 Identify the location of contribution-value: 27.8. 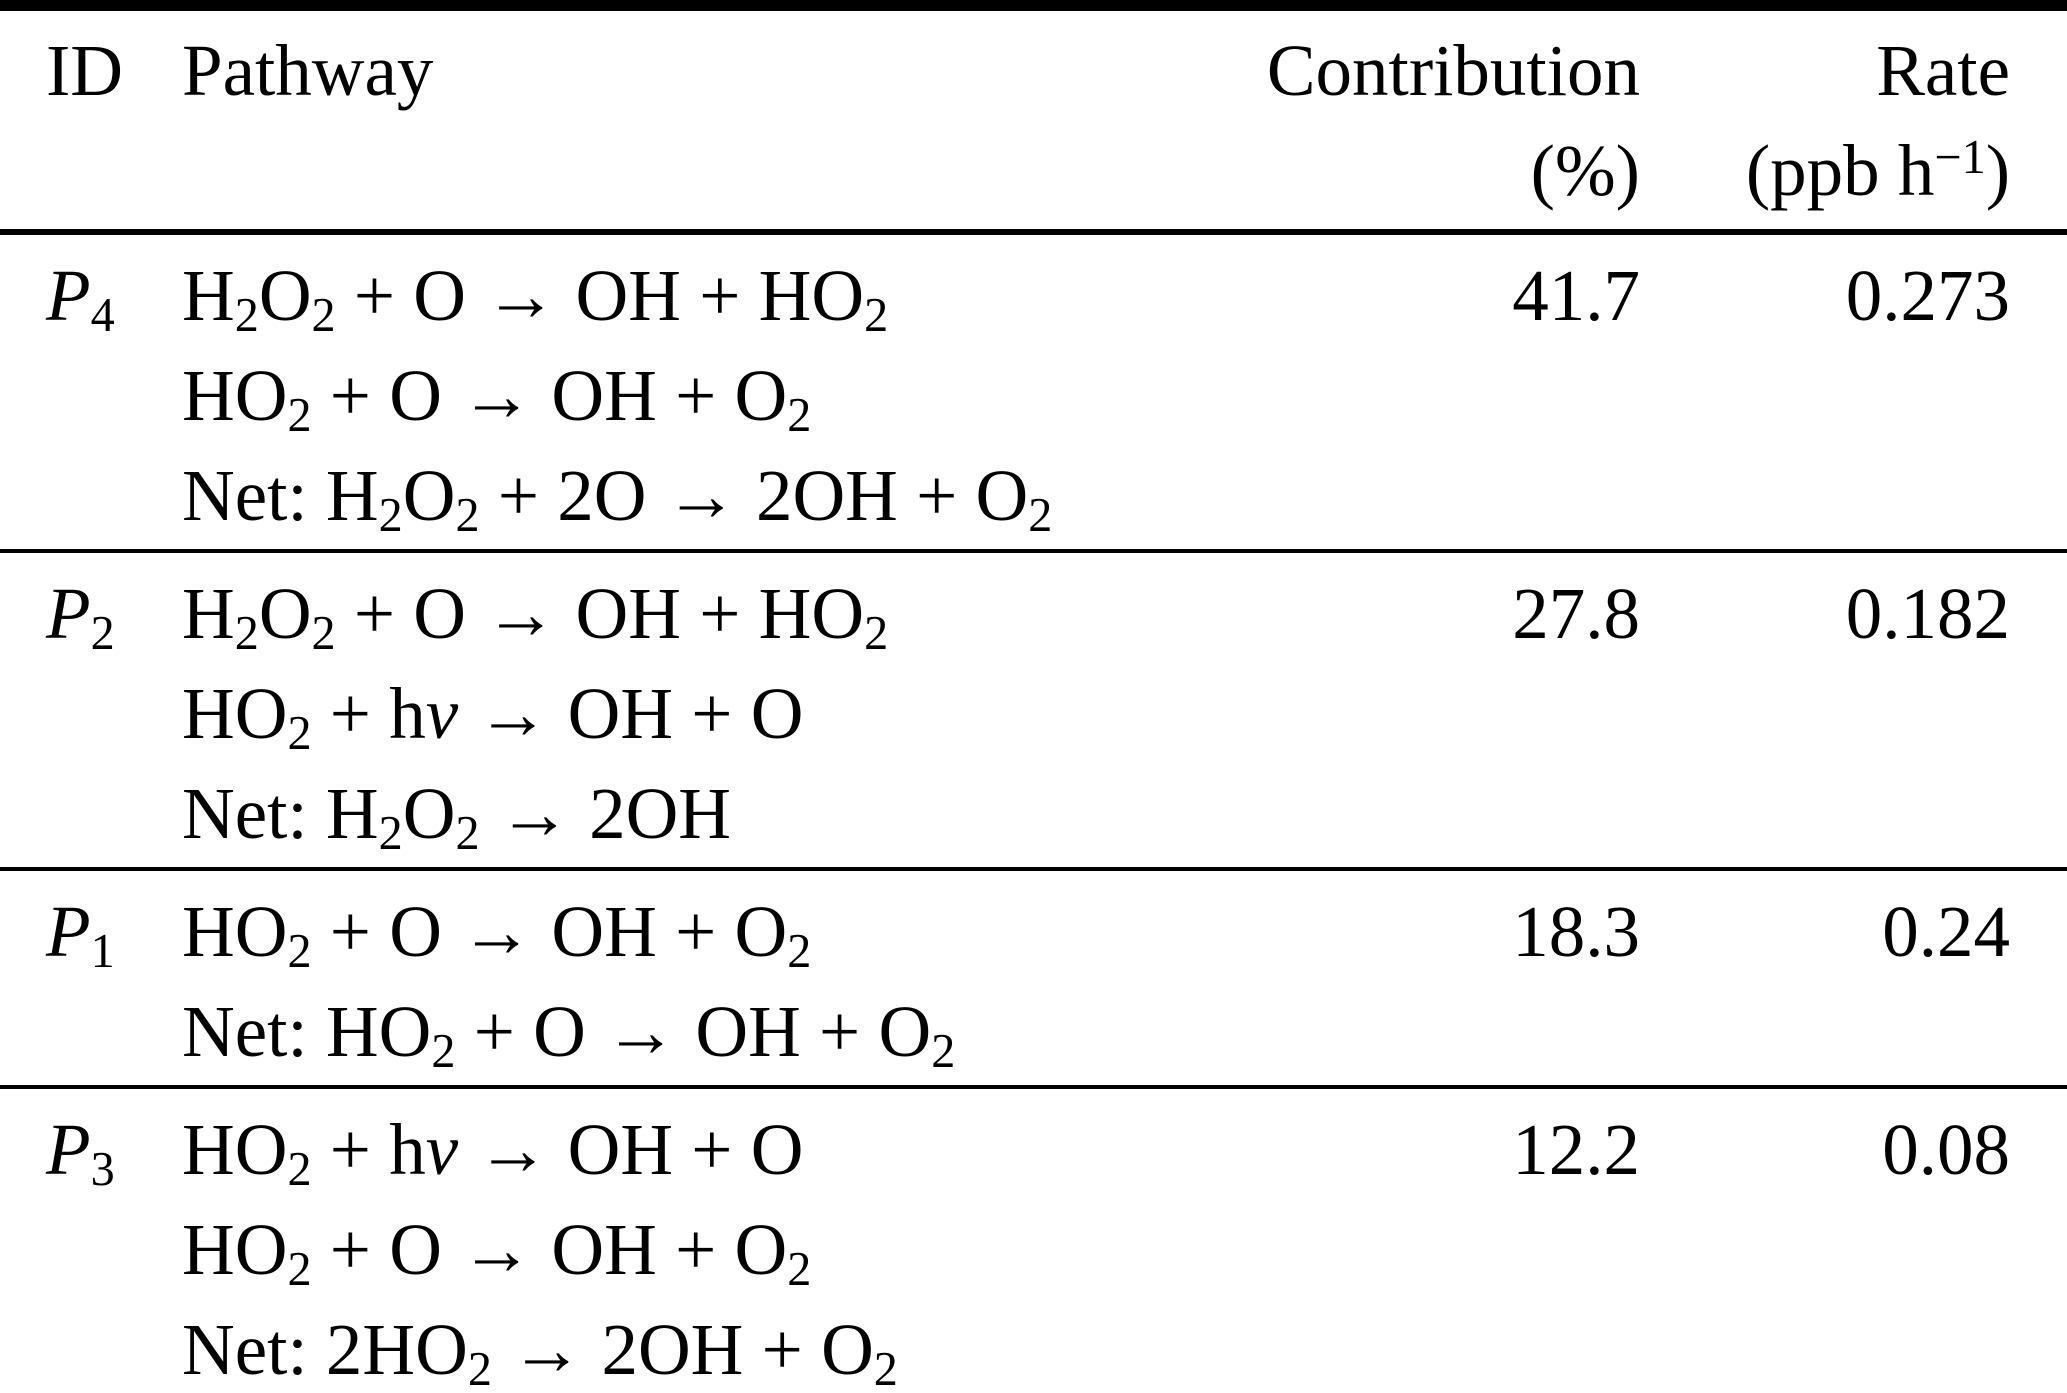
(1430, 709).